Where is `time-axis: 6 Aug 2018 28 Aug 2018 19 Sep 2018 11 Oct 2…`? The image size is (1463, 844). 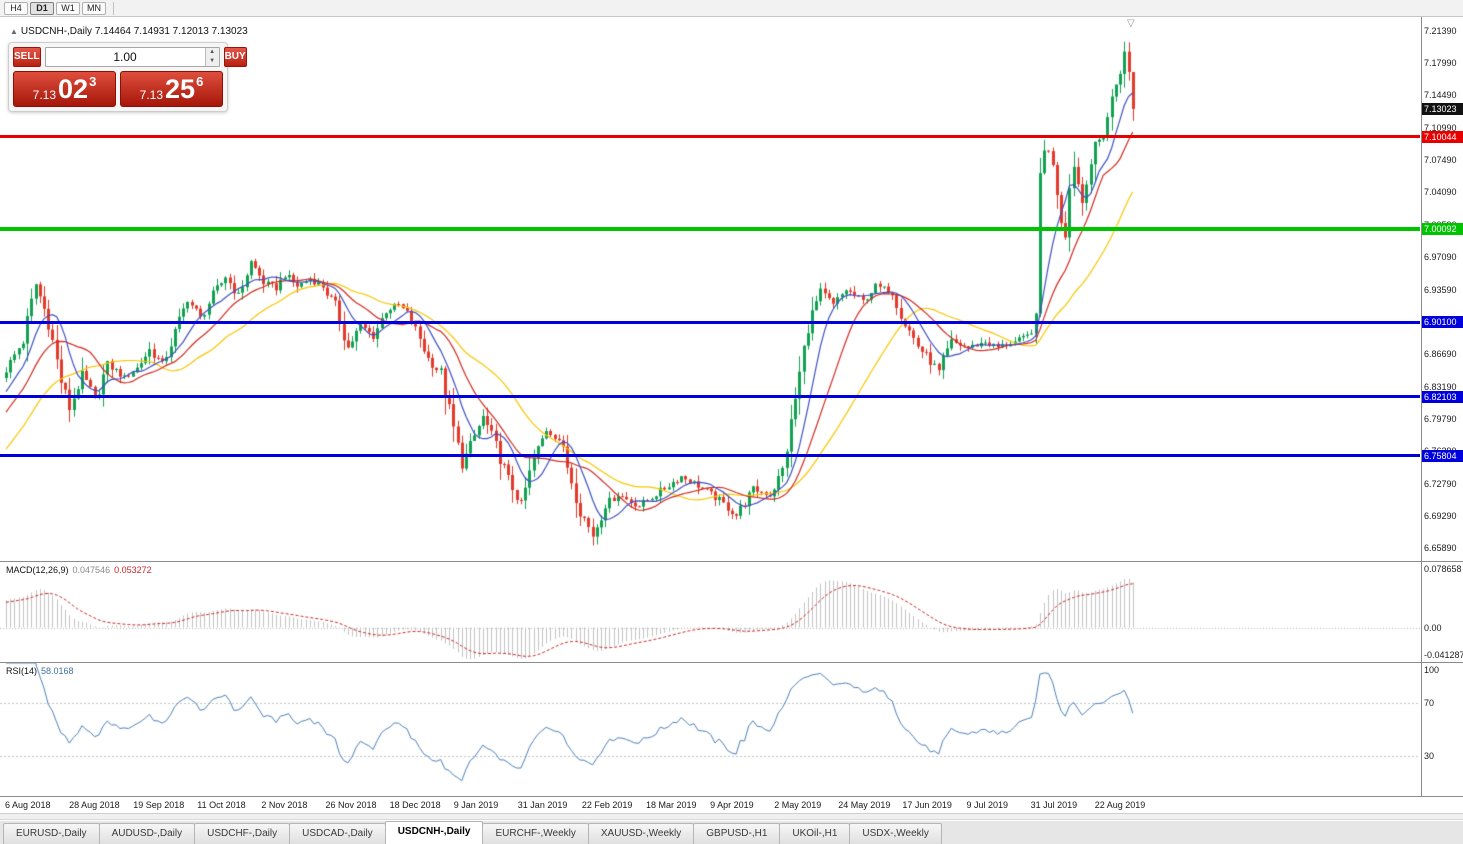 time-axis: 6 Aug 2018 28 Aug 2018 19 Sep 2018 11 Oct 2… is located at coordinates (731, 805).